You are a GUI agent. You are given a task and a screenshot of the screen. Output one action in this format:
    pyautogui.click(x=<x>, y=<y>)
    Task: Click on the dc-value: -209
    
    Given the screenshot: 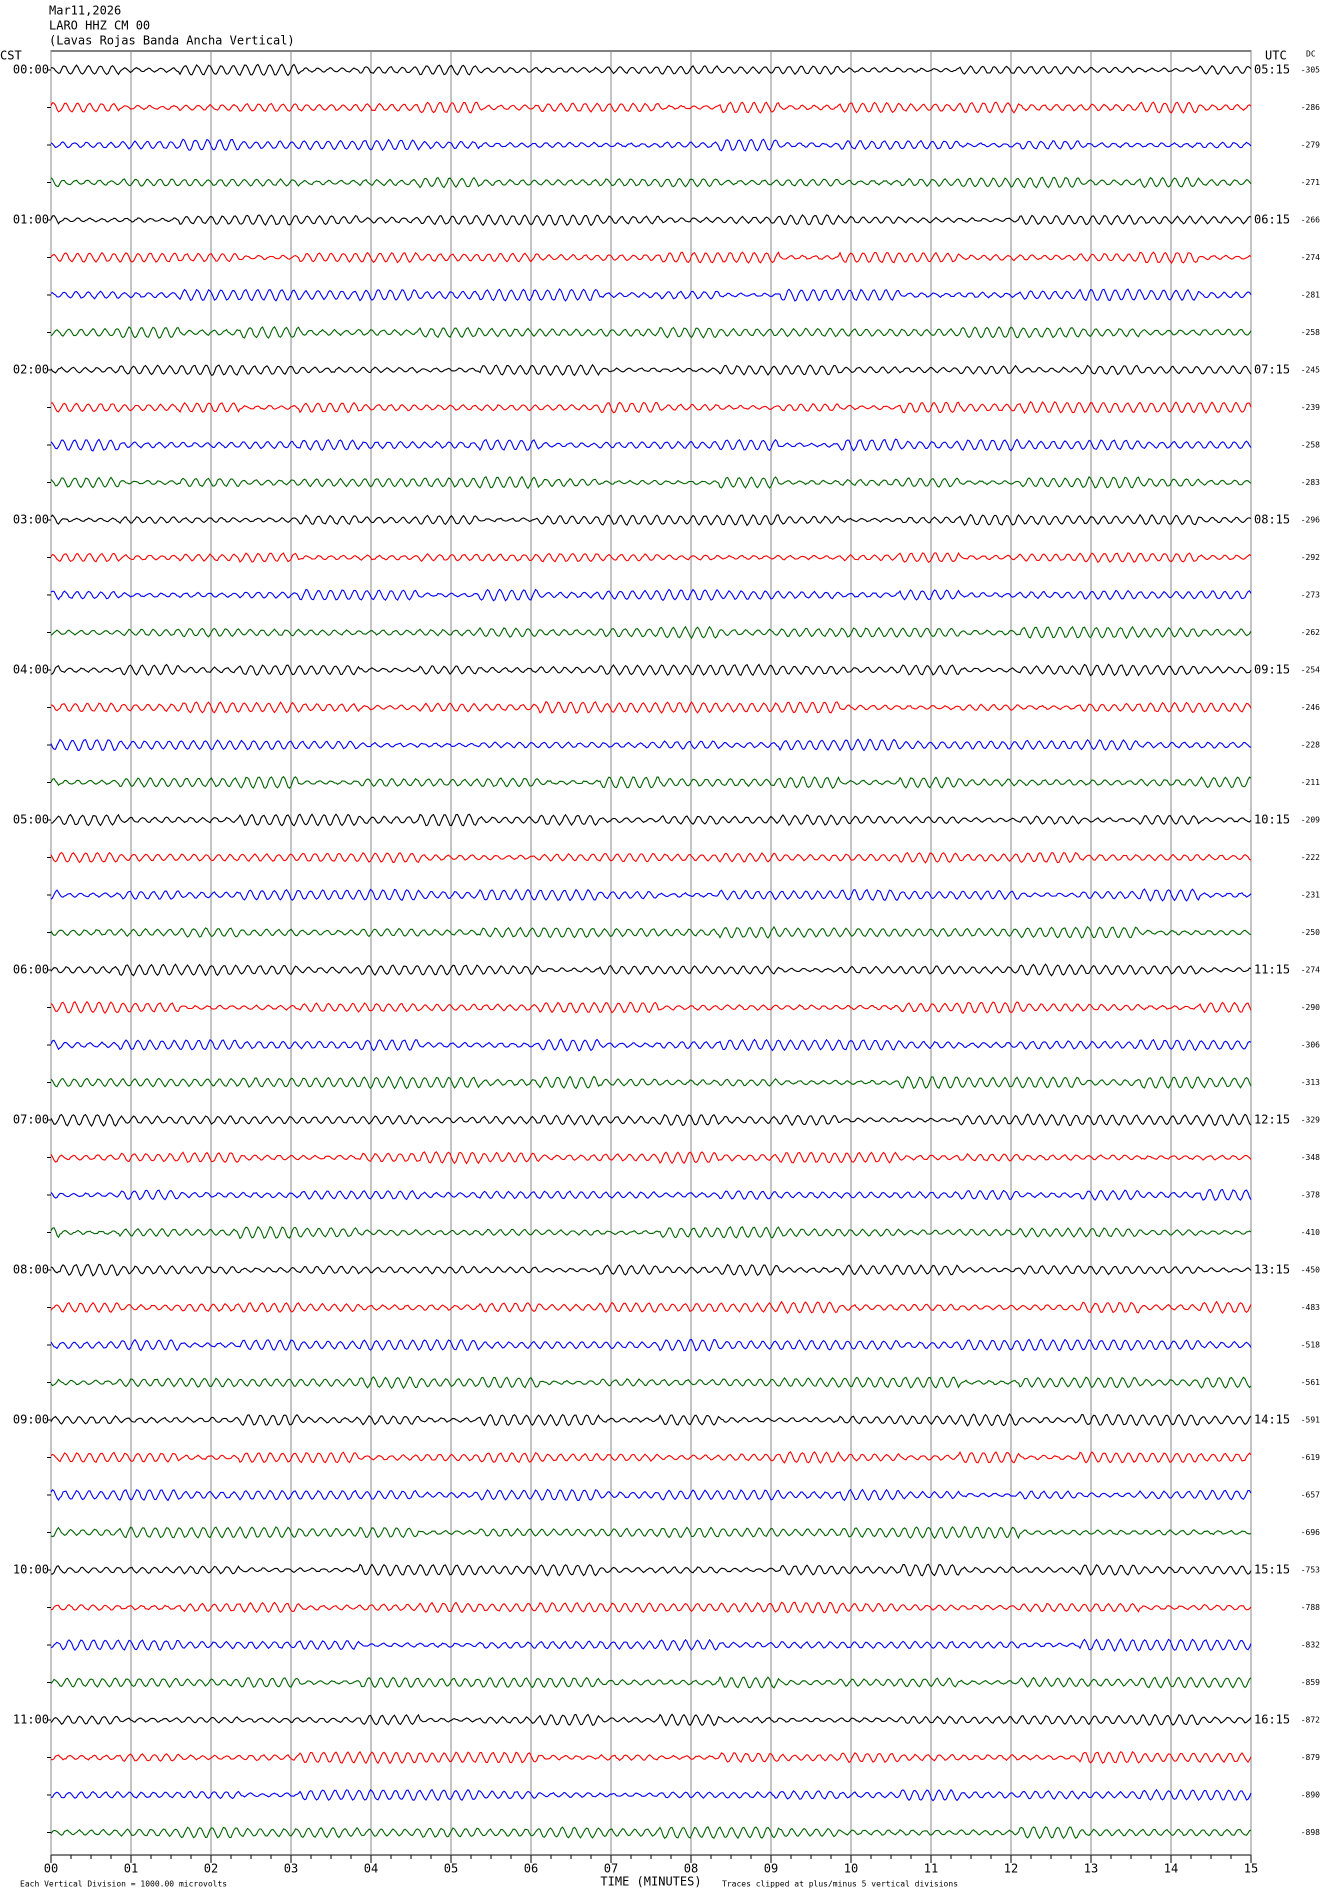 What is the action you would take?
    pyautogui.click(x=1310, y=820)
    